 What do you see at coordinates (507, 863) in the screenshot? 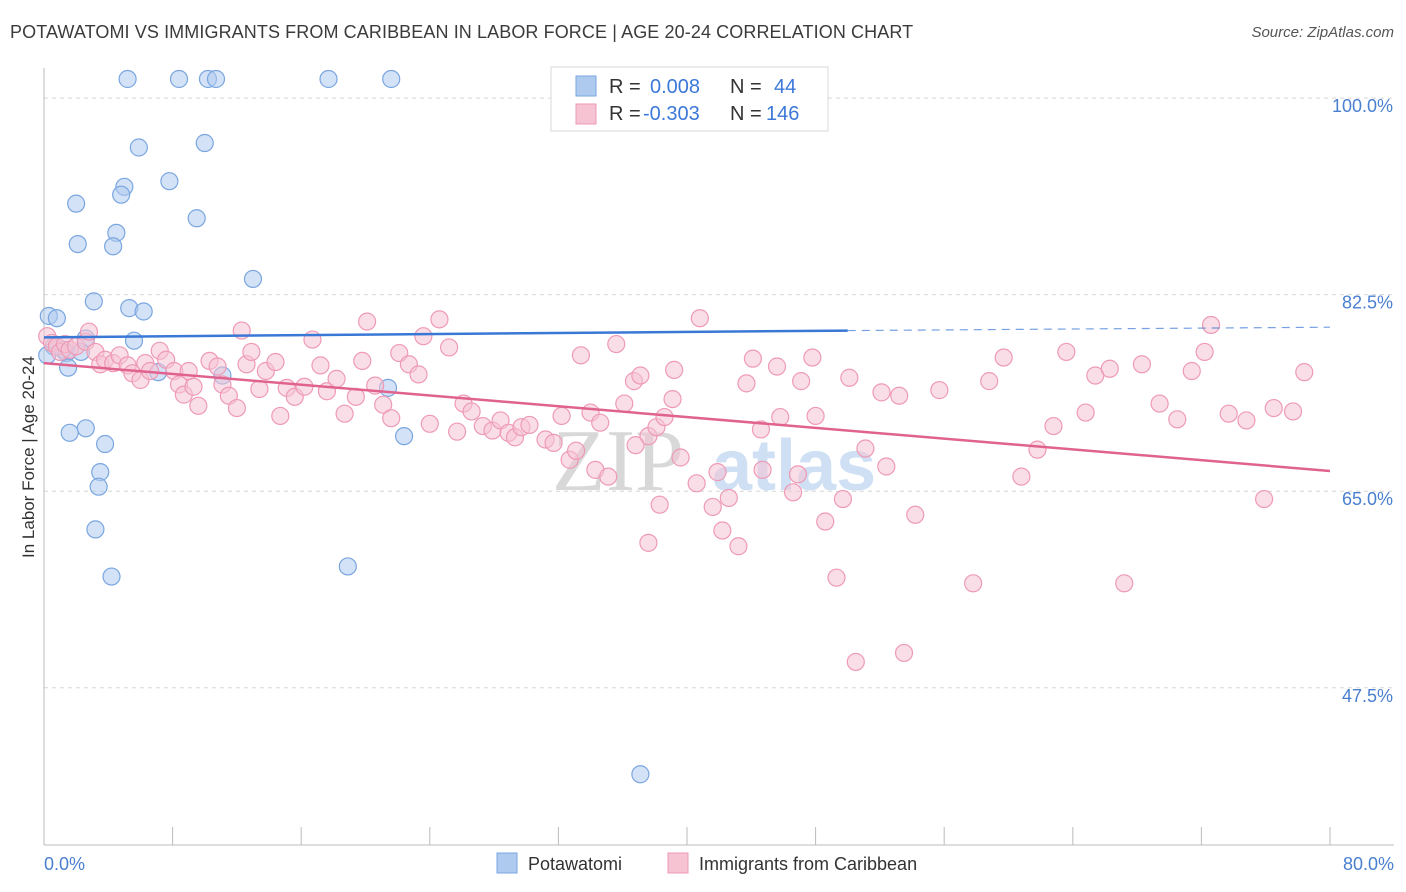
I see `bottom-legend-swatch-potawatomi` at bounding box center [507, 863].